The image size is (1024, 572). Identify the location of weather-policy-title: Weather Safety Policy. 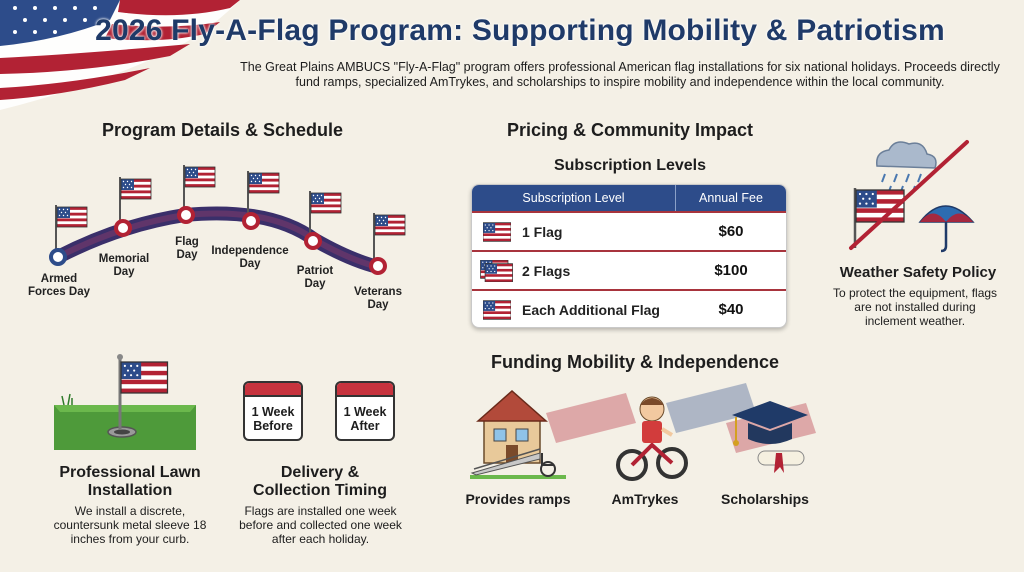
(918, 272).